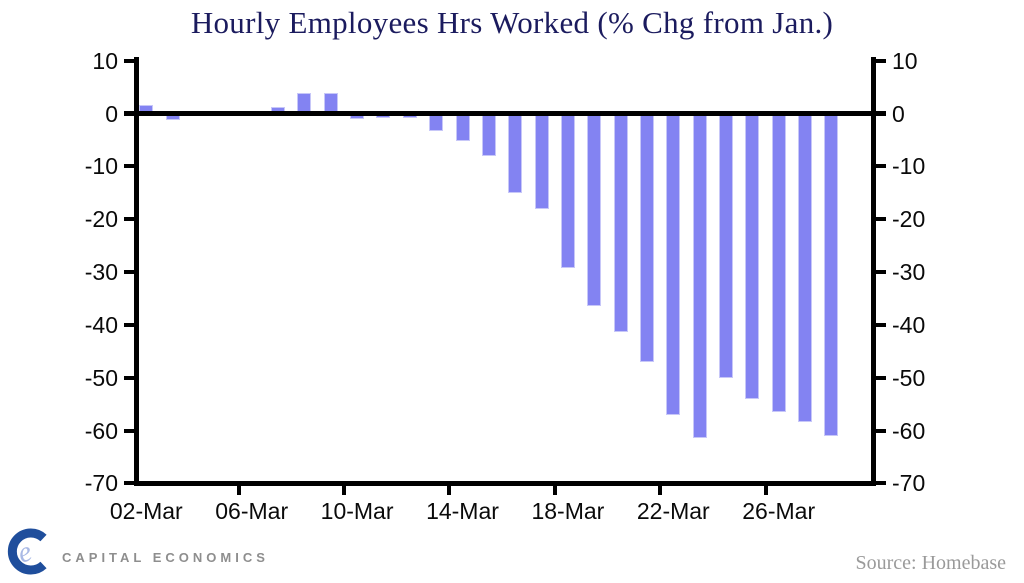 Image resolution: width=1024 pixels, height=583 pixels. I want to click on y-axis-label-left: -60, so click(101, 430).